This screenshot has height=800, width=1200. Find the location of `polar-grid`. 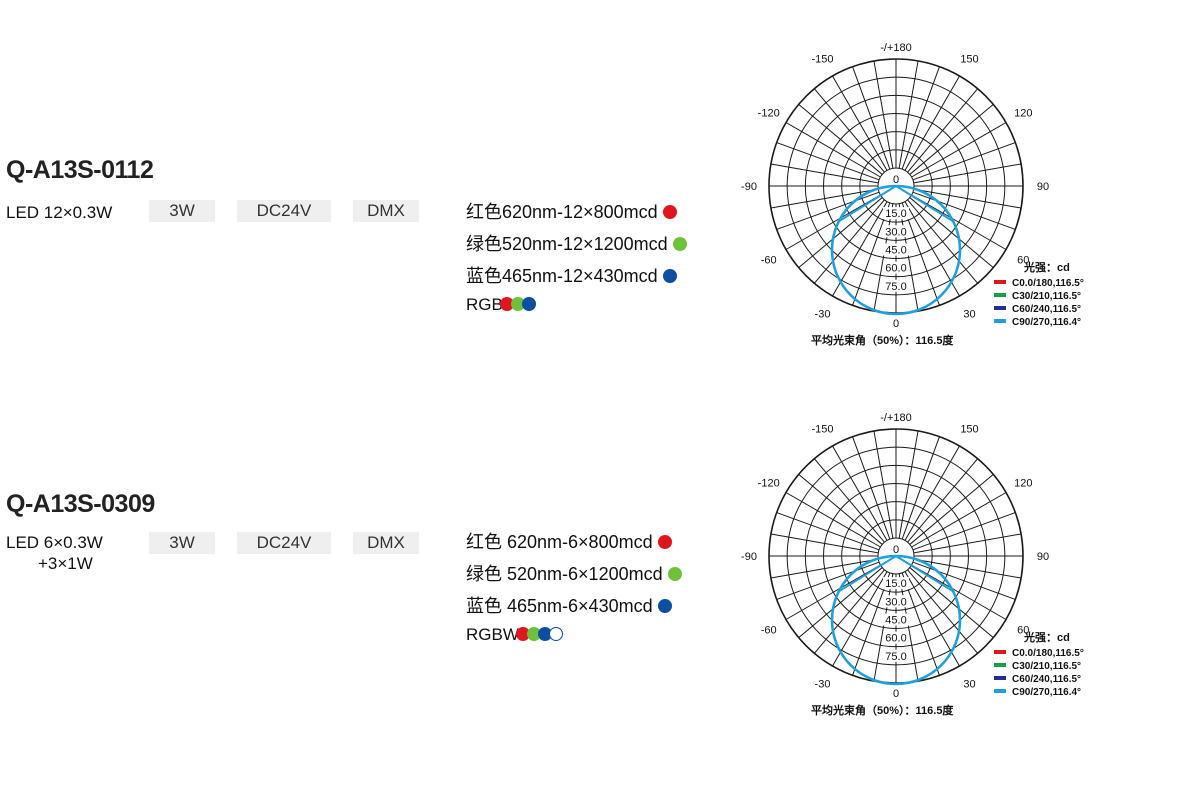

polar-grid is located at coordinates (896, 186).